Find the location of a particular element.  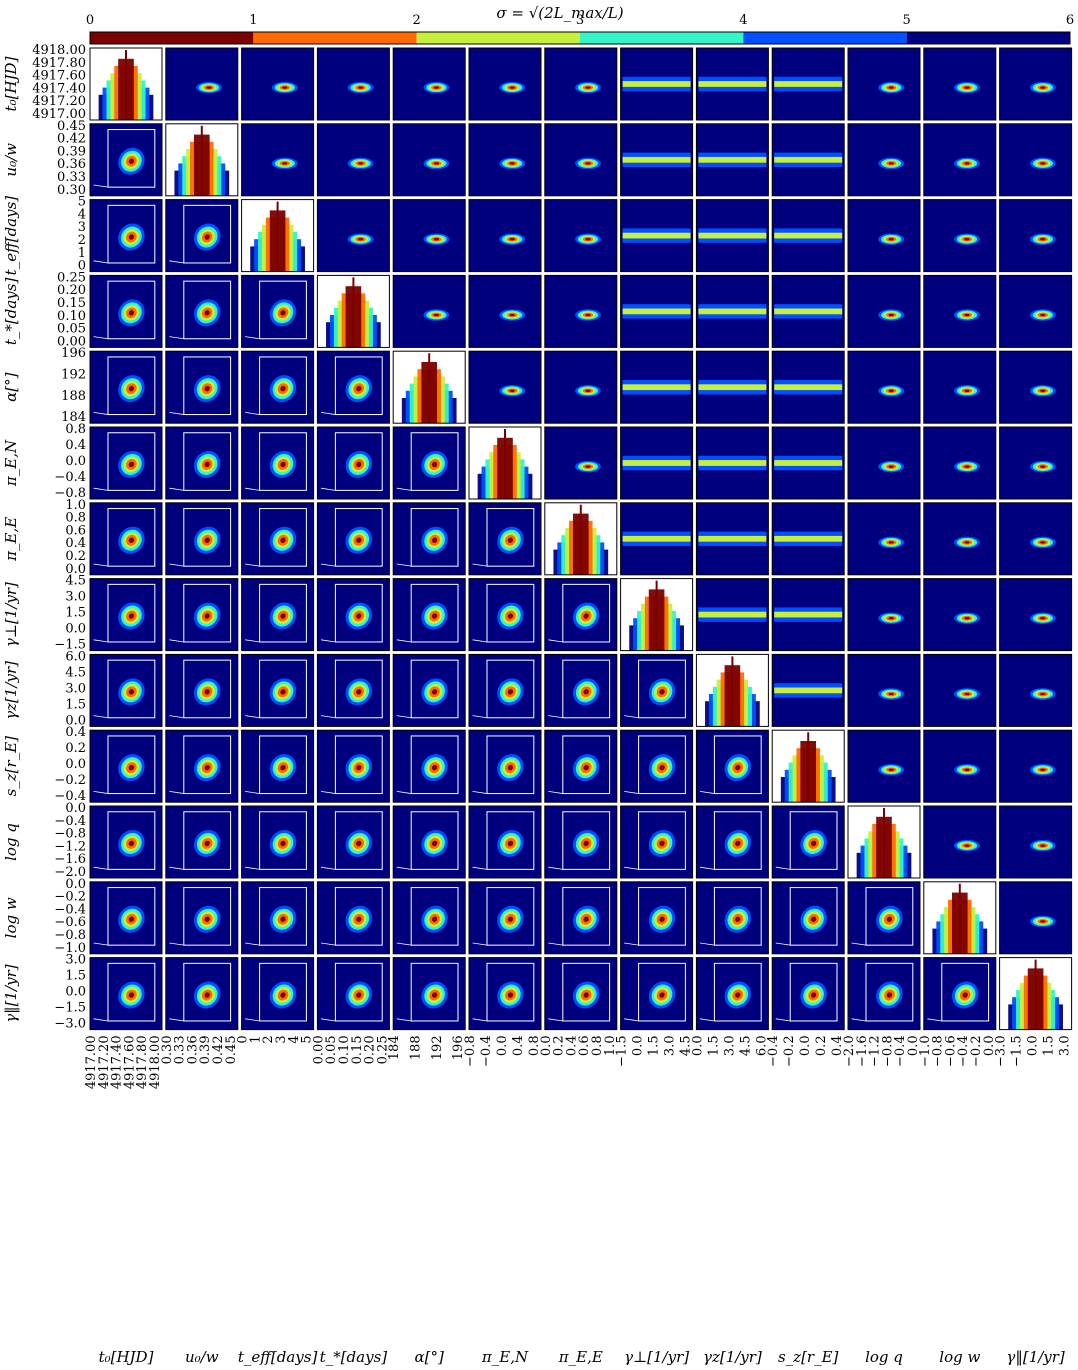

x-tick-label: 0.25 is located at coordinates (382, 1049).